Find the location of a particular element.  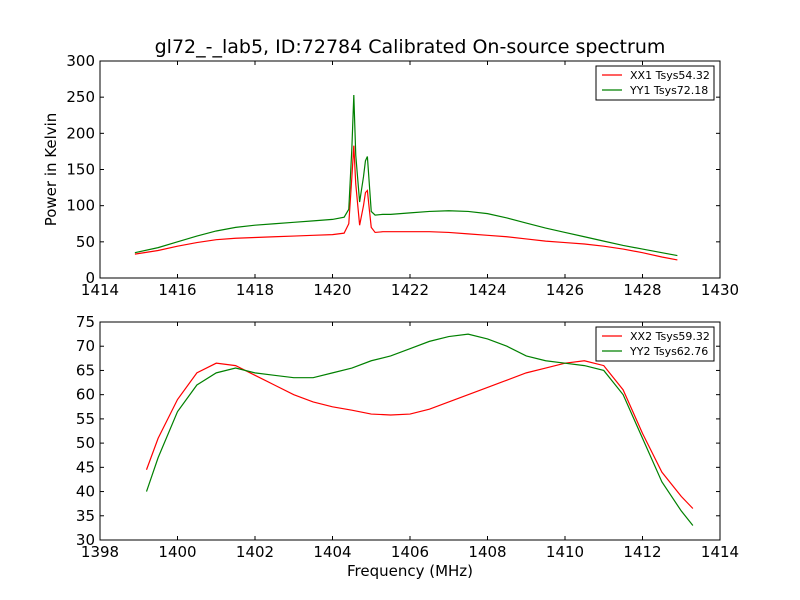

y-tick-label-1-9: 75 is located at coordinates (85, 322).